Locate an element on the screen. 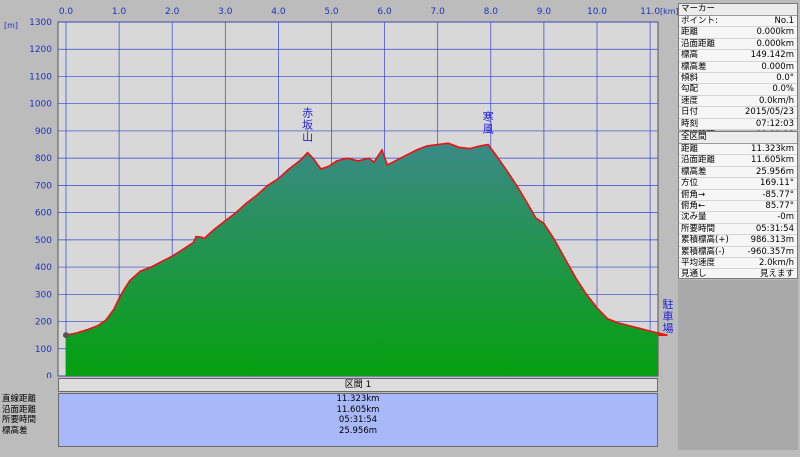  marker-panel-title: マーカー is located at coordinates (738, 10).